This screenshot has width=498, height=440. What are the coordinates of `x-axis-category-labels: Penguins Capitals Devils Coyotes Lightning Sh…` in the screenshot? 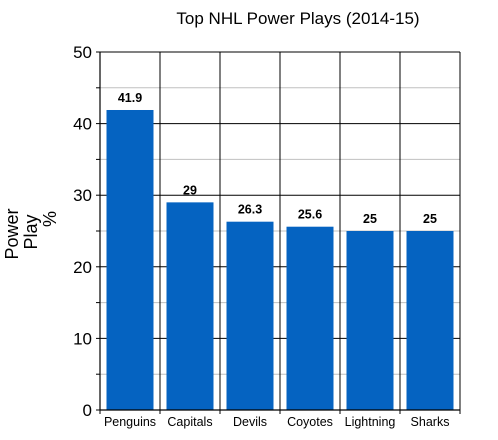 It's located at (277, 422).